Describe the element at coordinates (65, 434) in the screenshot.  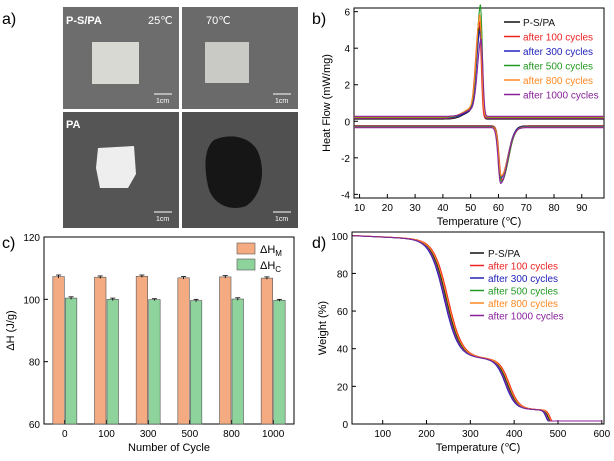
I see `x-tick-label: 0` at that location.